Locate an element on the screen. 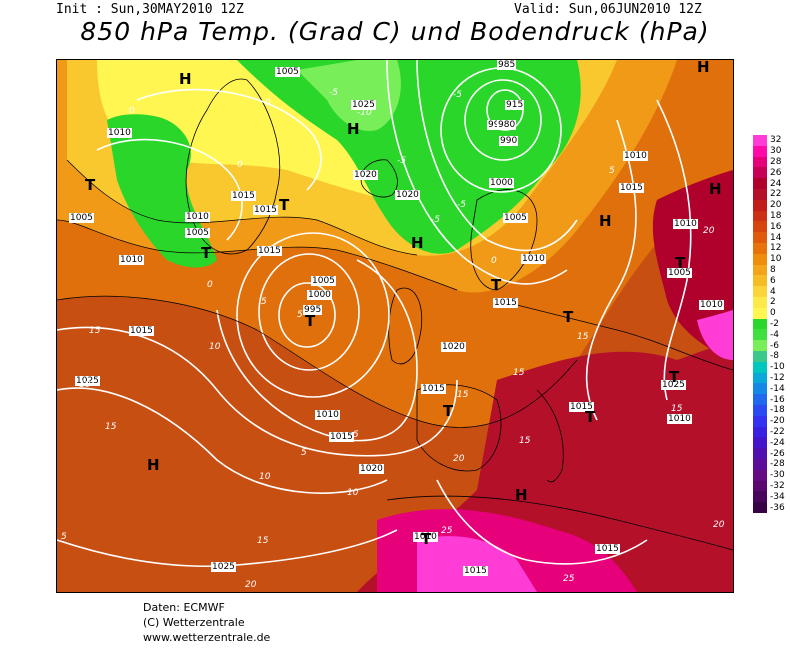 The height and width of the screenshot is (648, 790). isobar-1000-north is located at coordinates (497, 156).